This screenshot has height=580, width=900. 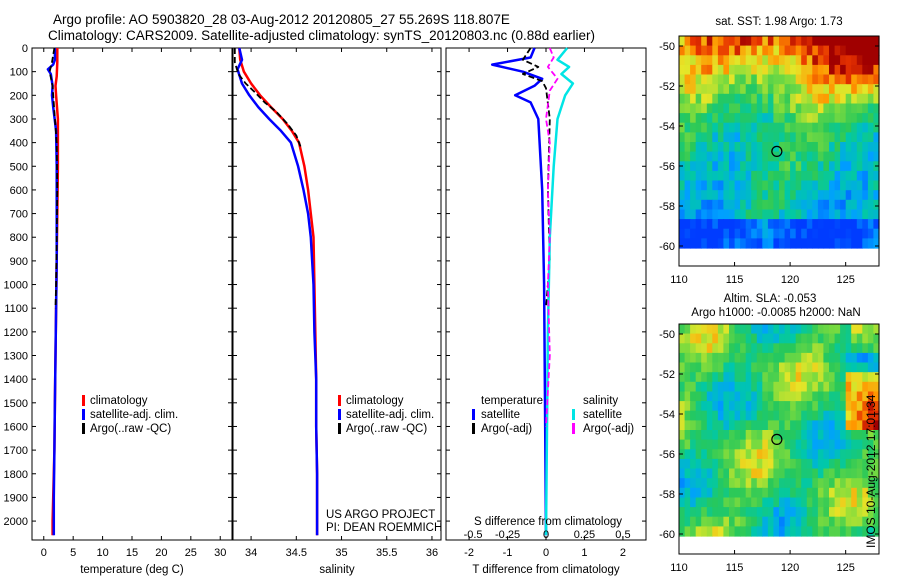 What do you see at coordinates (735, 280) in the screenshot?
I see `lon-tick-label: 115` at bounding box center [735, 280].